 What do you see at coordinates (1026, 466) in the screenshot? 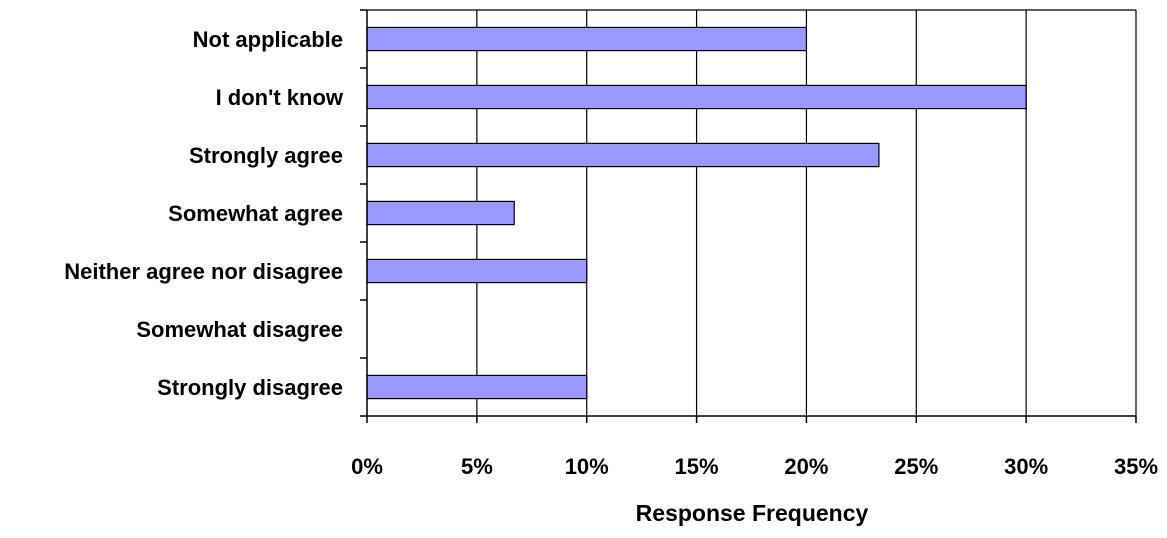
I see `x-tick-label: 30%` at bounding box center [1026, 466].